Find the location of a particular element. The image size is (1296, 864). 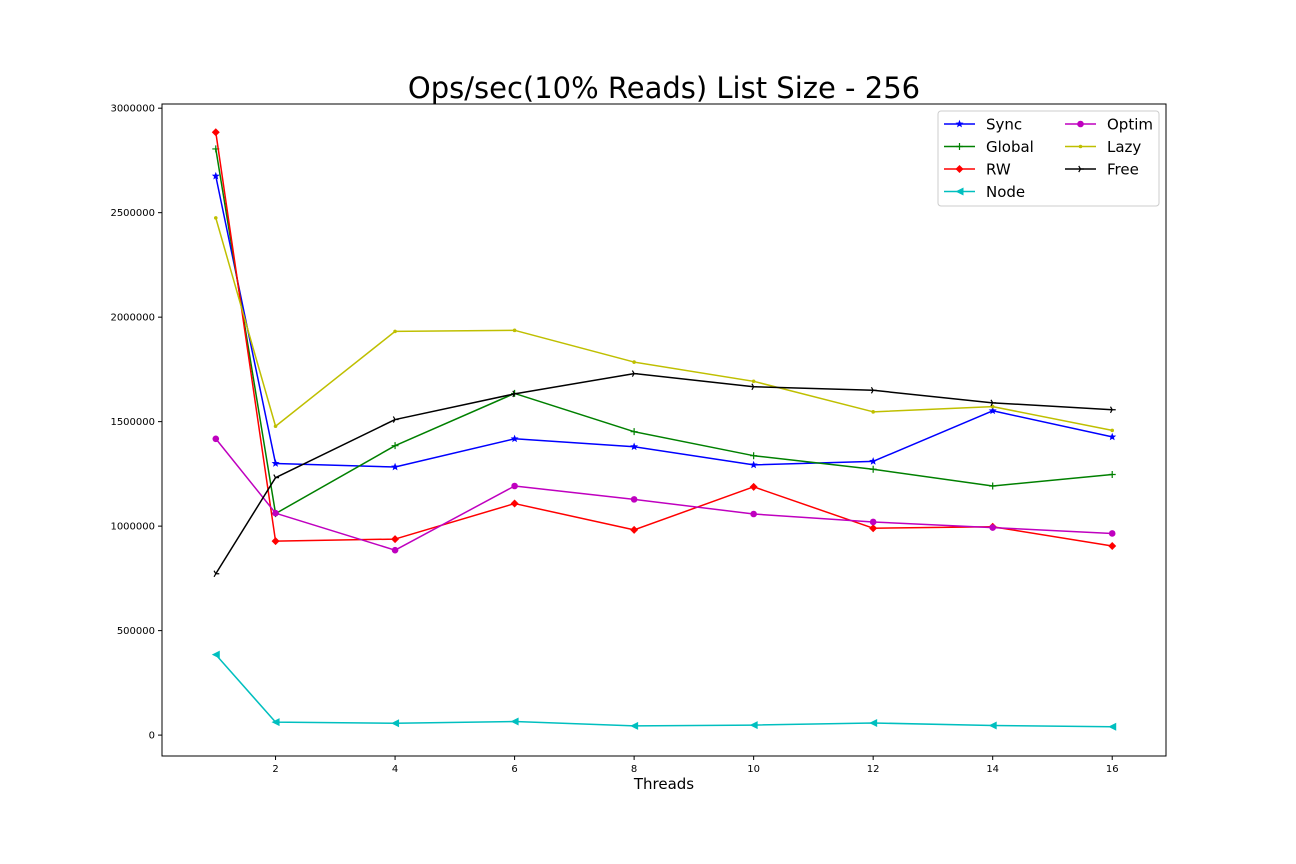

legend-label: Optim is located at coordinates (1130, 125).